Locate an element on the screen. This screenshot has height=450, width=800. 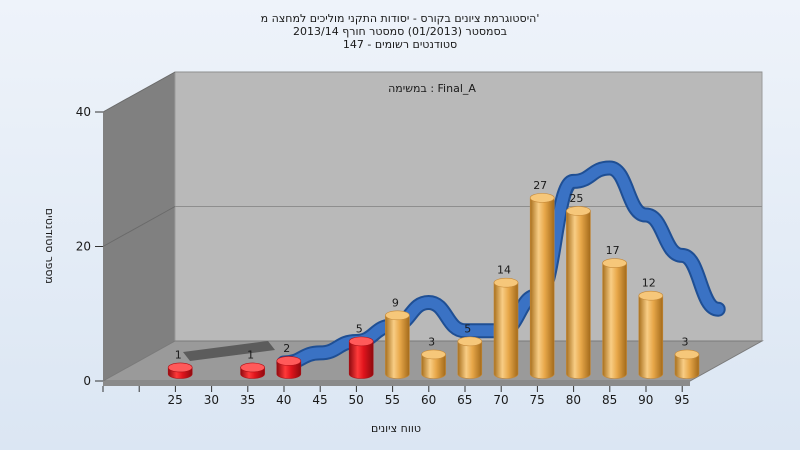
x-tick-label: 25 is located at coordinates (175, 400).